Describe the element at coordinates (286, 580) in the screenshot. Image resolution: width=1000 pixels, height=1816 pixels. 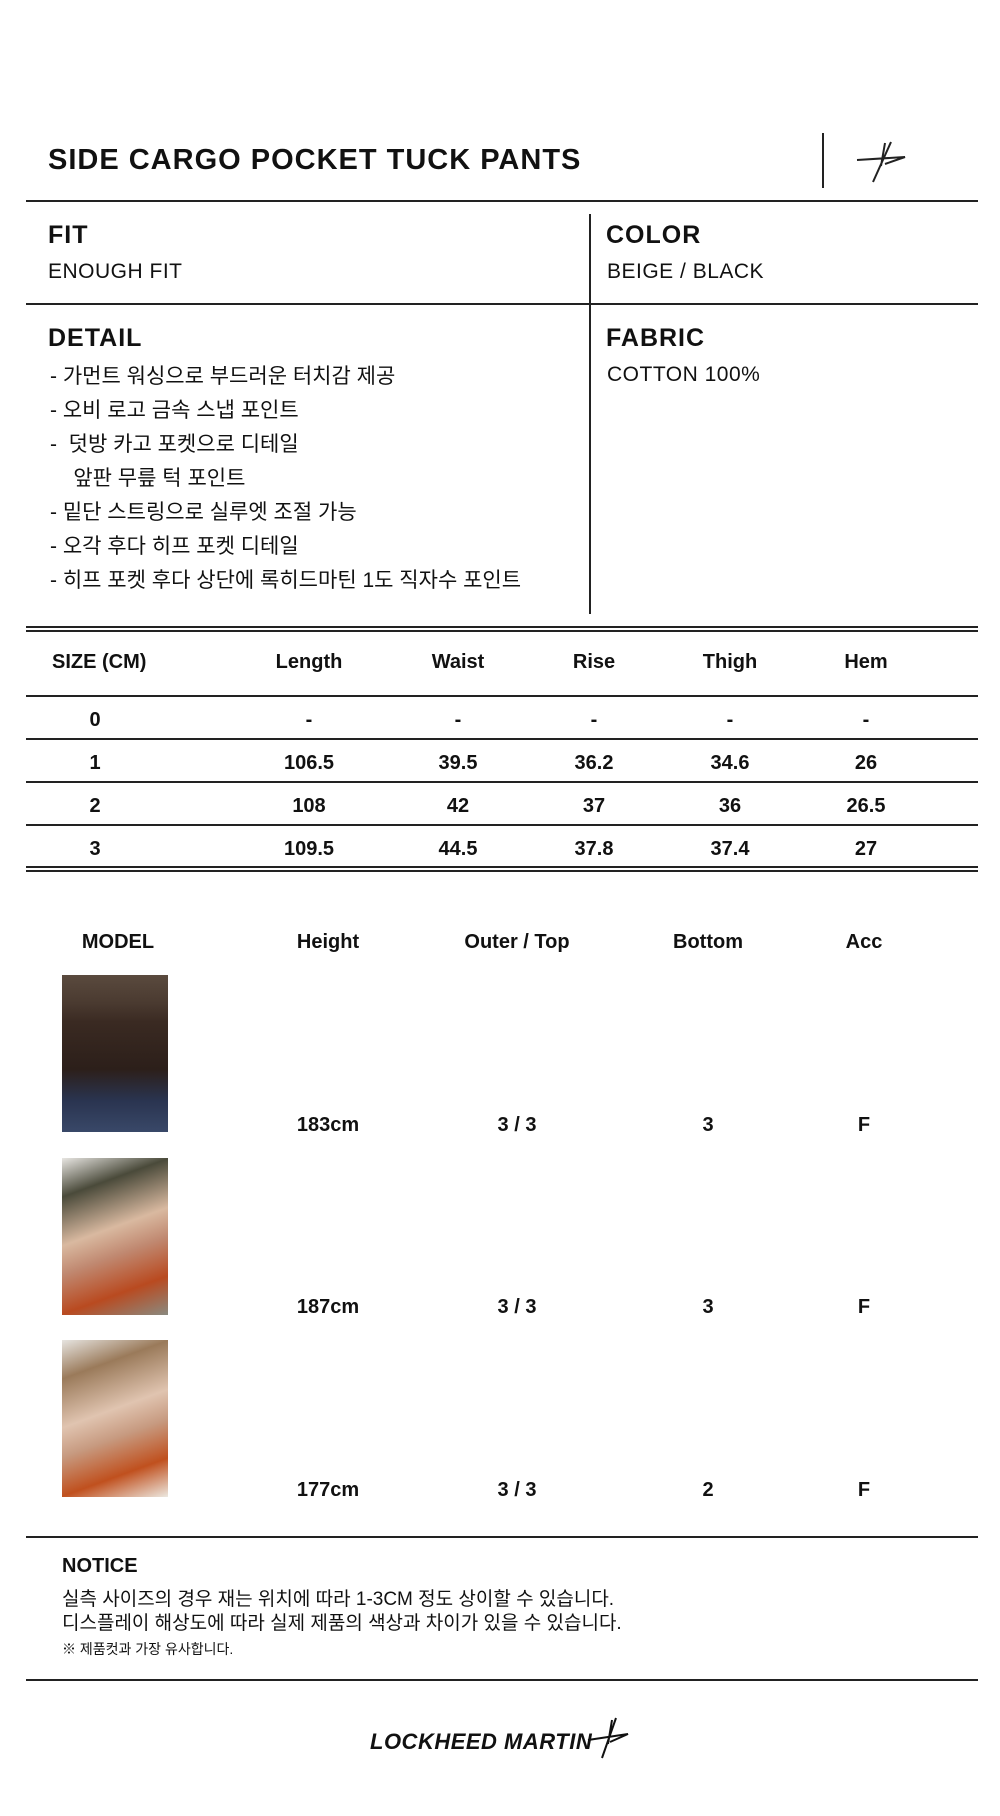
I see `detail-item: - 히프 포켓 후다 상단에 록히드마틴 1도 직자수 포인트` at that location.